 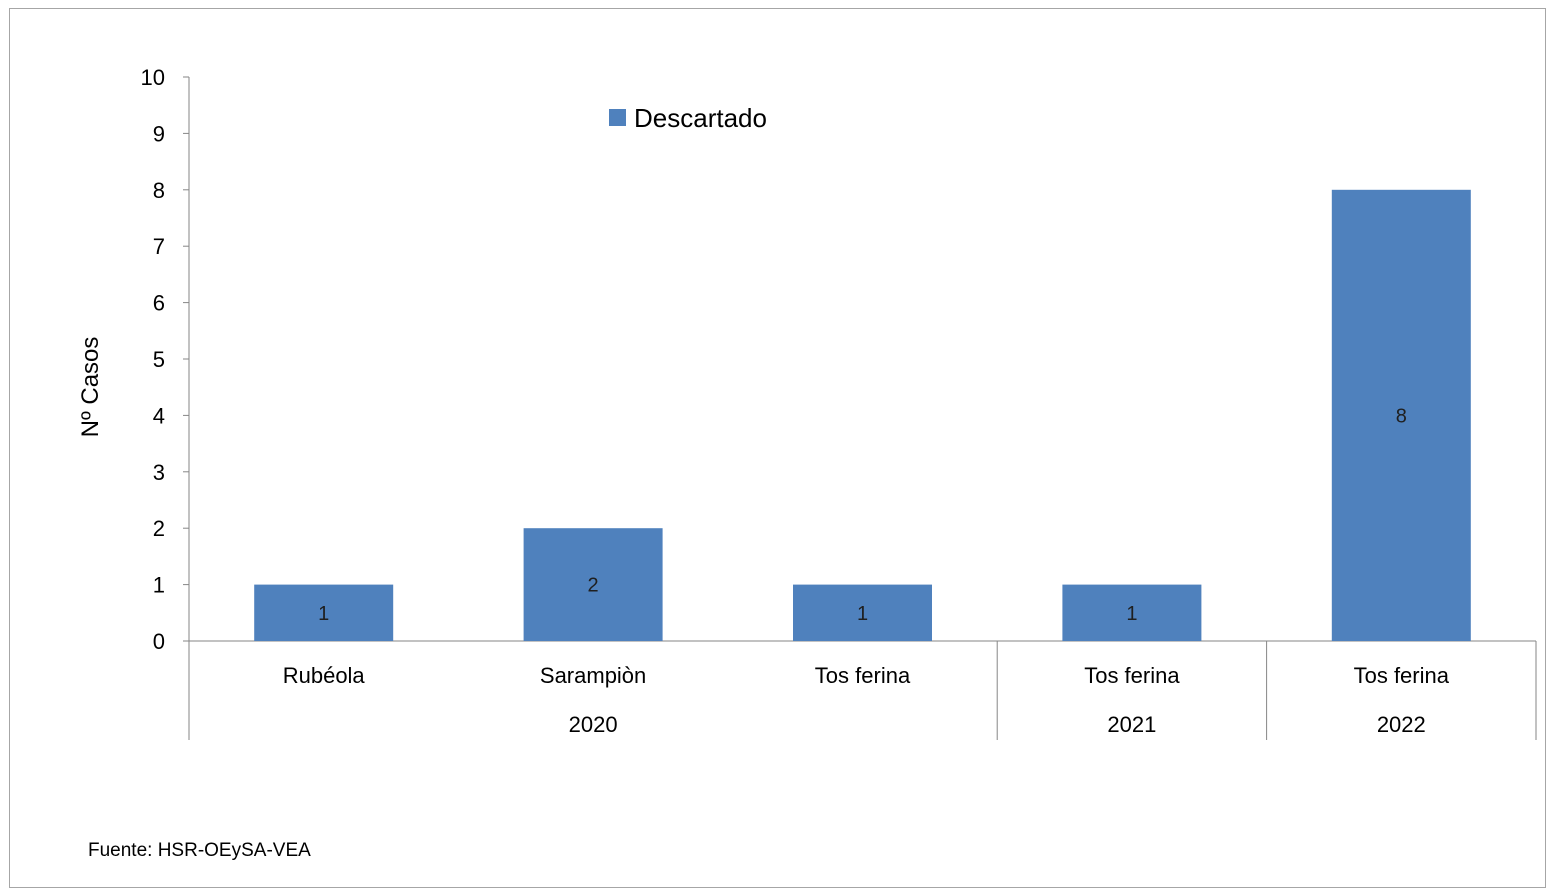 I want to click on y-tick-label: 1, so click(x=159, y=585).